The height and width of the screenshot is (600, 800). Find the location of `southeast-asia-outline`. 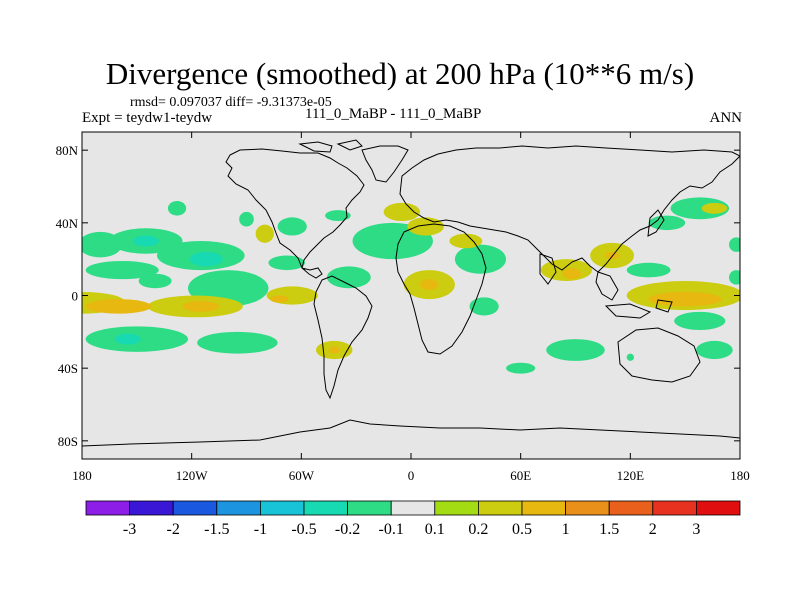

southeast-asia-outline is located at coordinates (607, 286).